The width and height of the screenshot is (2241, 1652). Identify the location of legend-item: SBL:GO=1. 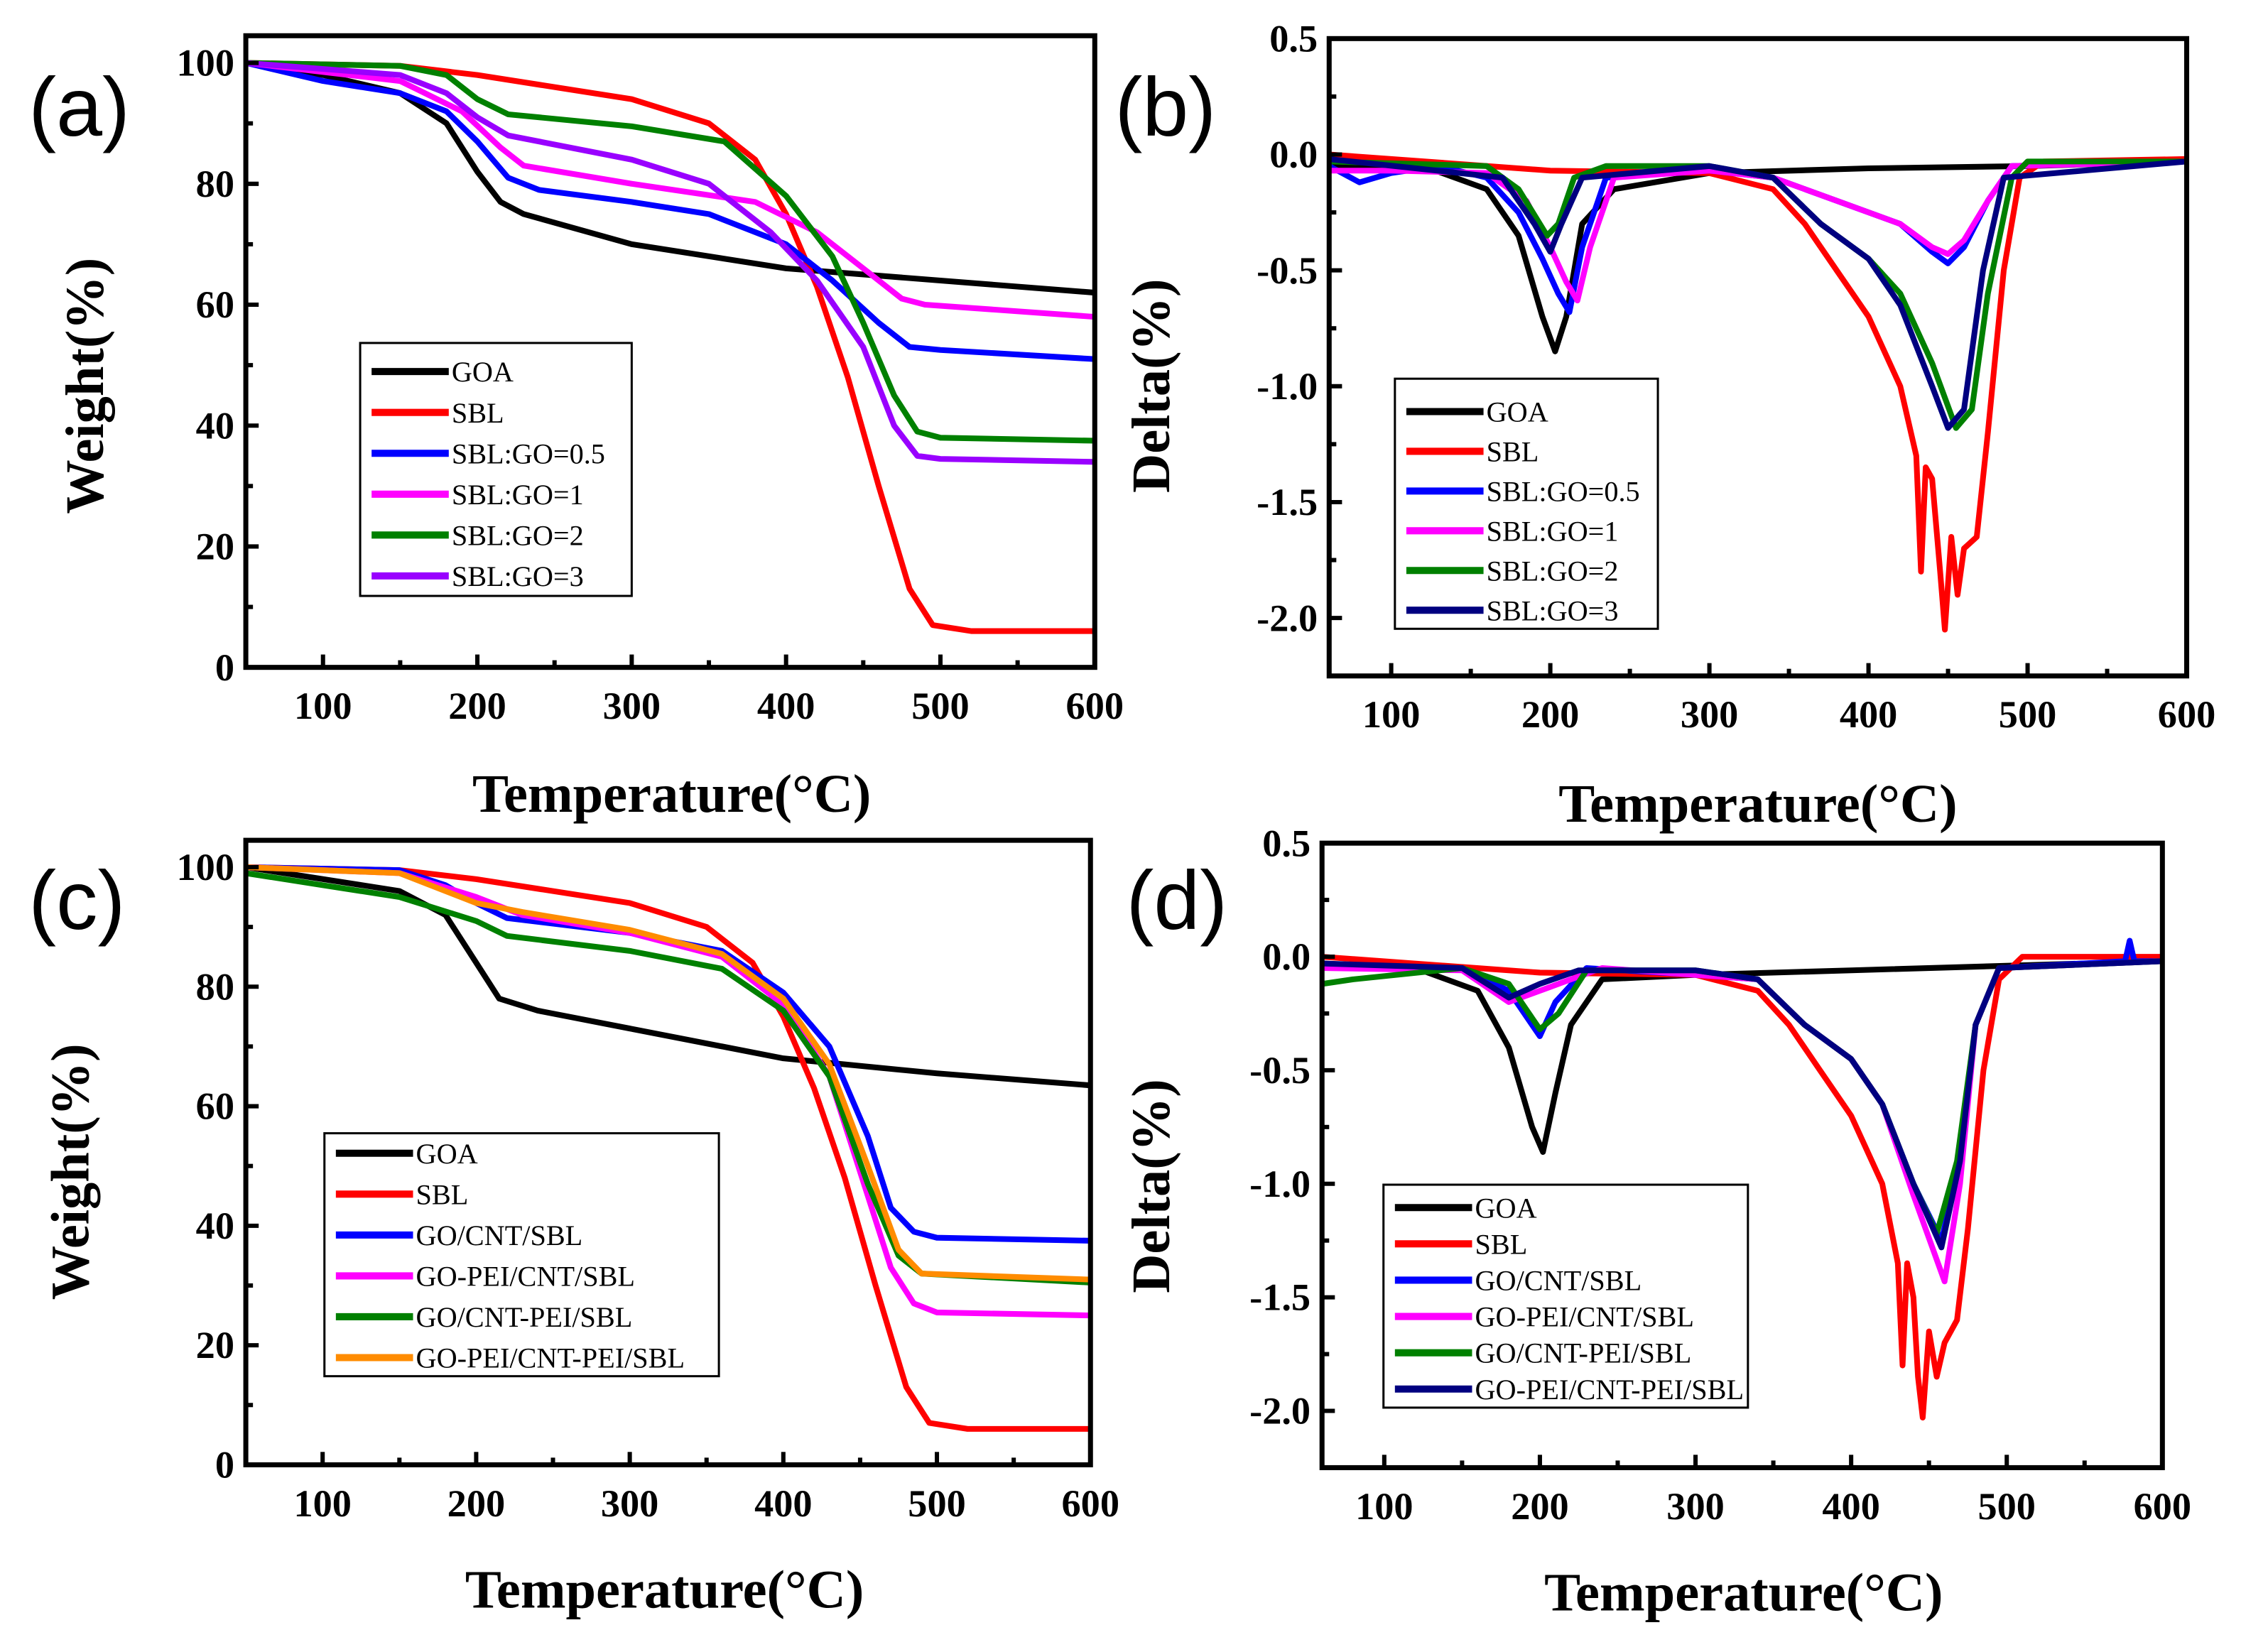
(1512, 531).